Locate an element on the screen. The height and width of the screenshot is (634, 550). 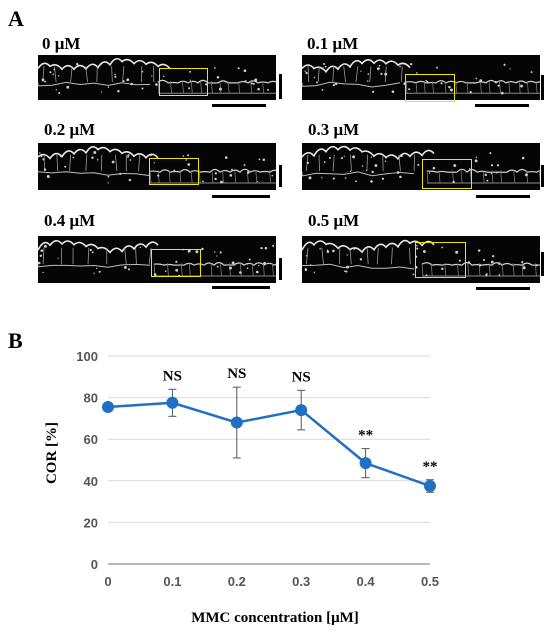
micrograph-label: 0.1 μM is located at coordinates (333, 43).